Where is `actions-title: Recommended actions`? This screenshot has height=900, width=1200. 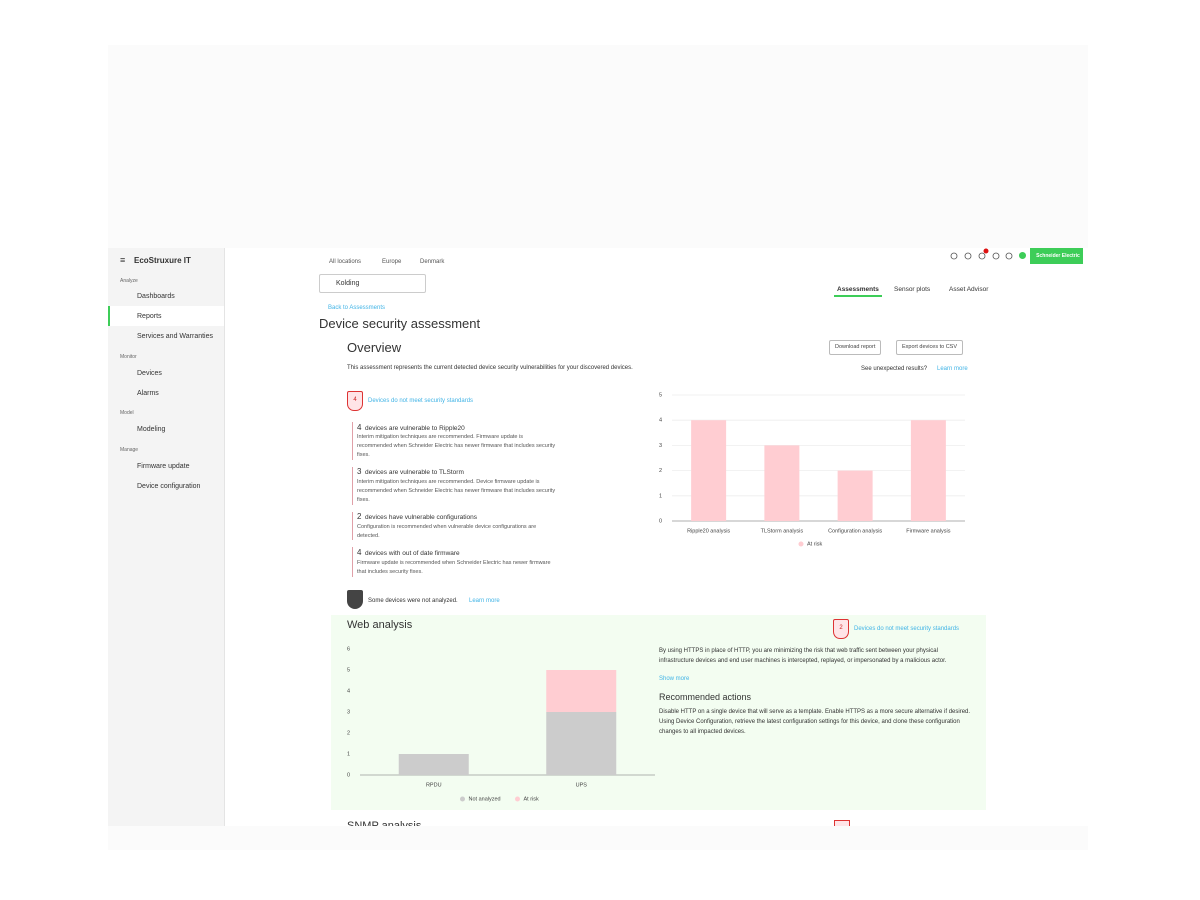
actions-title: Recommended actions is located at coordinates (705, 697).